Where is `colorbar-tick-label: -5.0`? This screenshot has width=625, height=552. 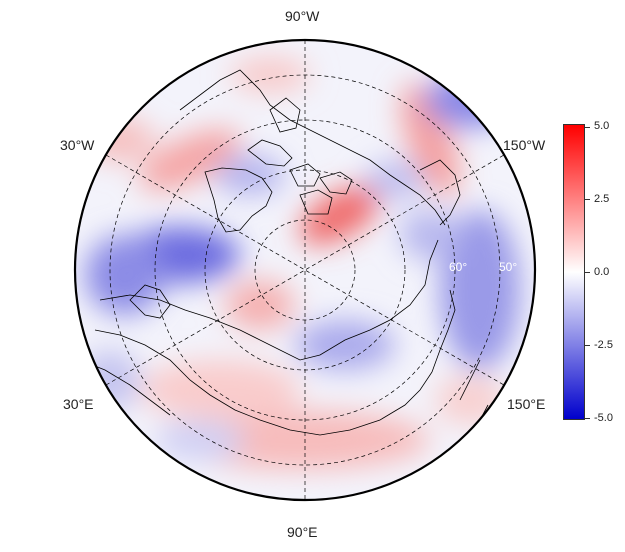
colorbar-tick-label: -5.0 is located at coordinates (603, 418).